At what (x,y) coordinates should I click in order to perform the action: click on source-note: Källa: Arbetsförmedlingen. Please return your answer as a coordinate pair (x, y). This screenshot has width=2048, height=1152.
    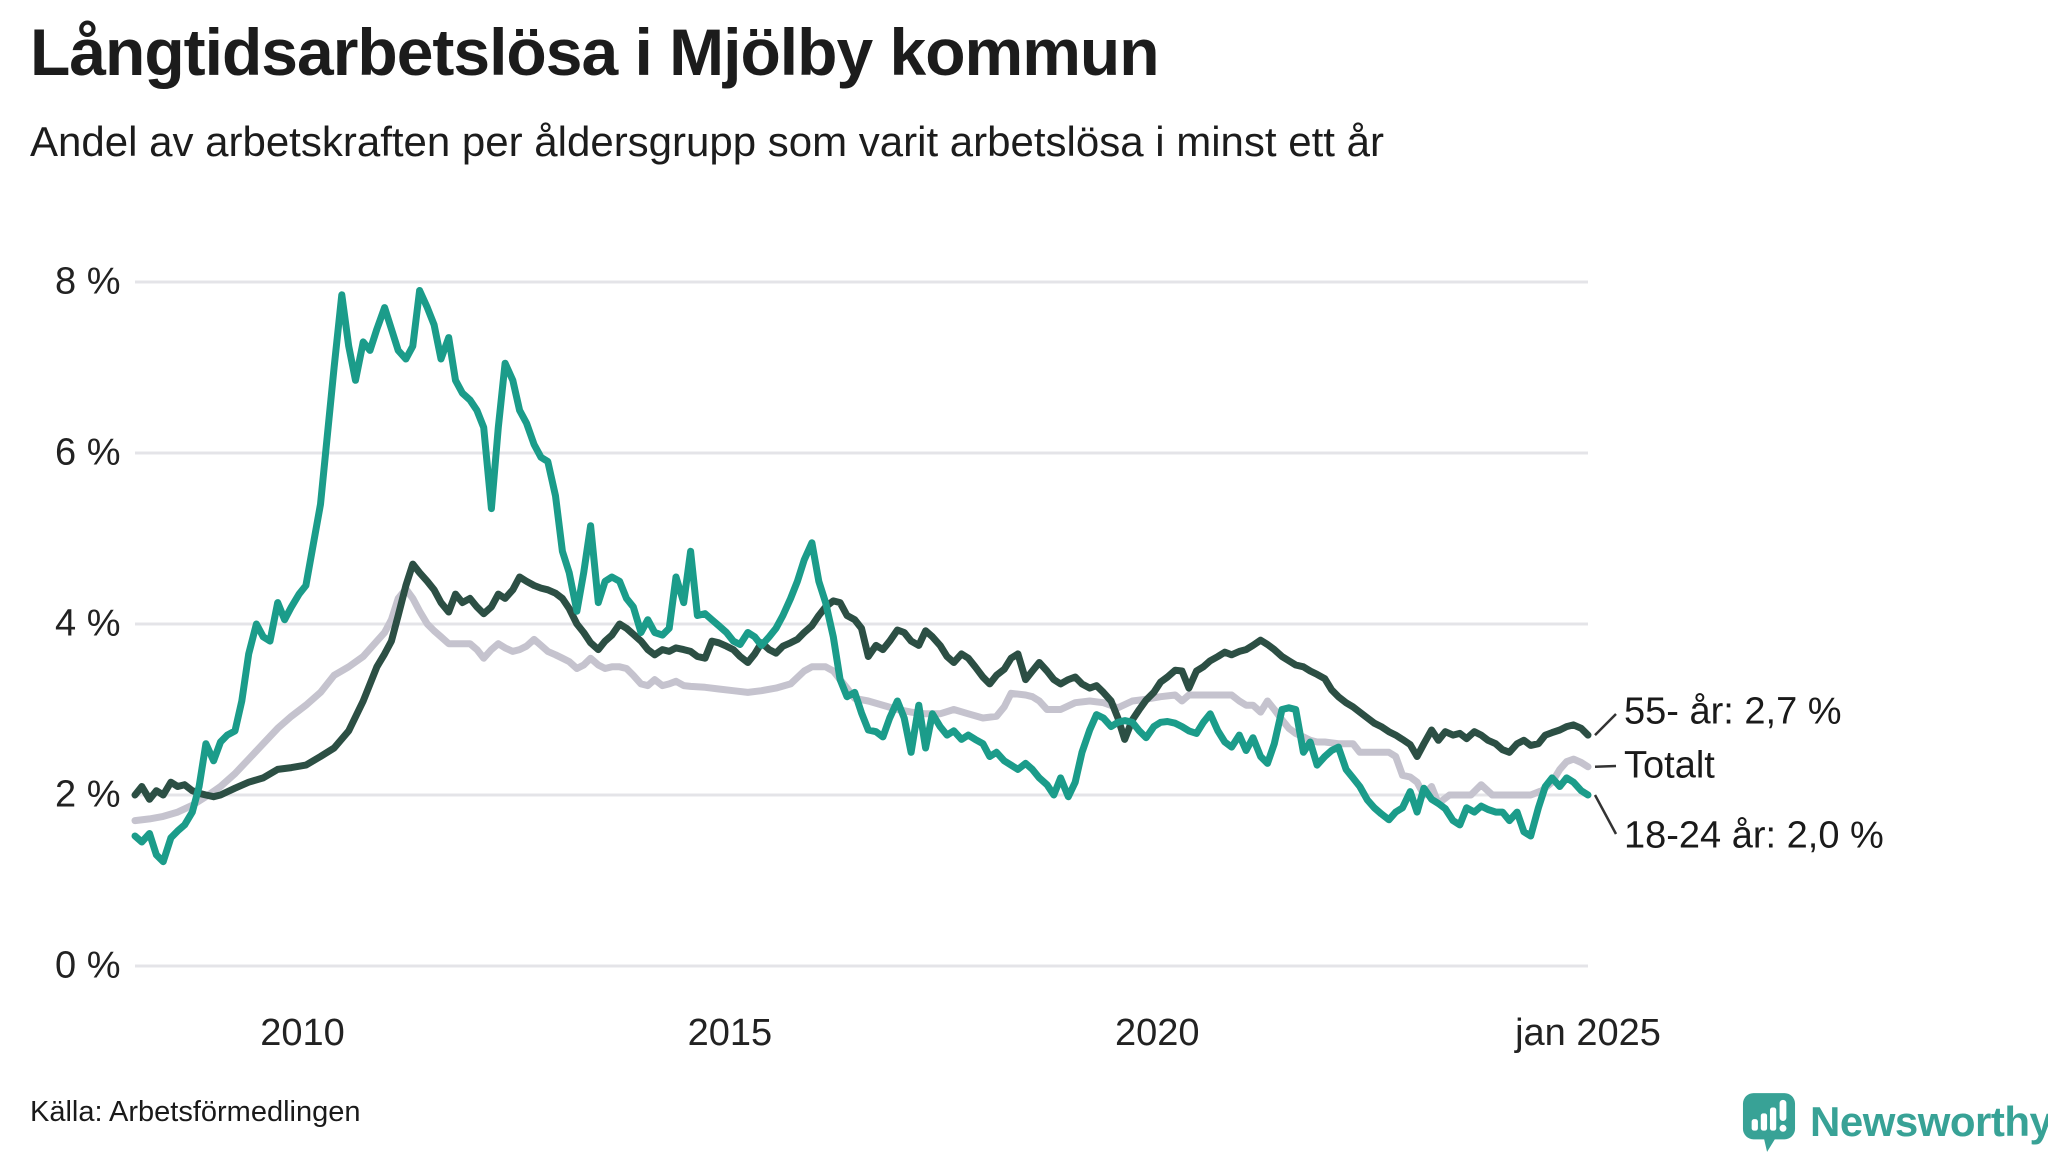
    Looking at the image, I should click on (195, 1112).